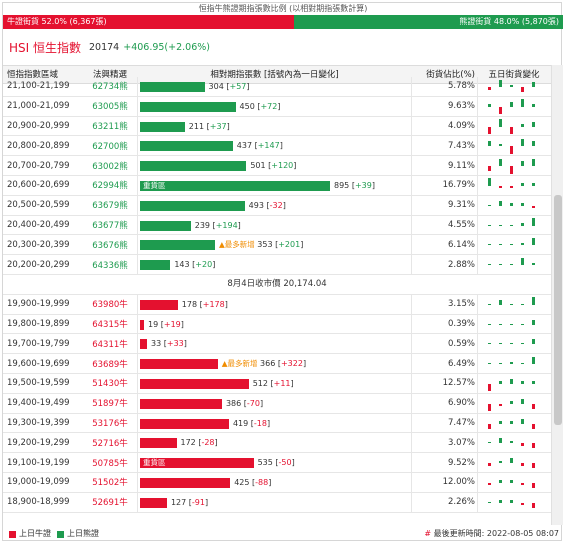 The image size is (564, 543). I want to click on table-row: 20,500-20,599 63679熊 493 [-32] 9.31%, so click(277, 205).